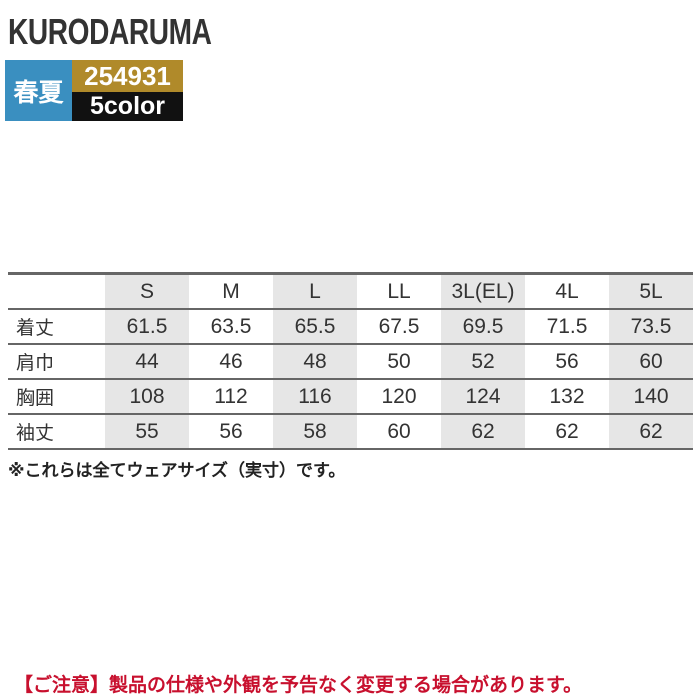  I want to click on column-header: S, so click(147, 291).